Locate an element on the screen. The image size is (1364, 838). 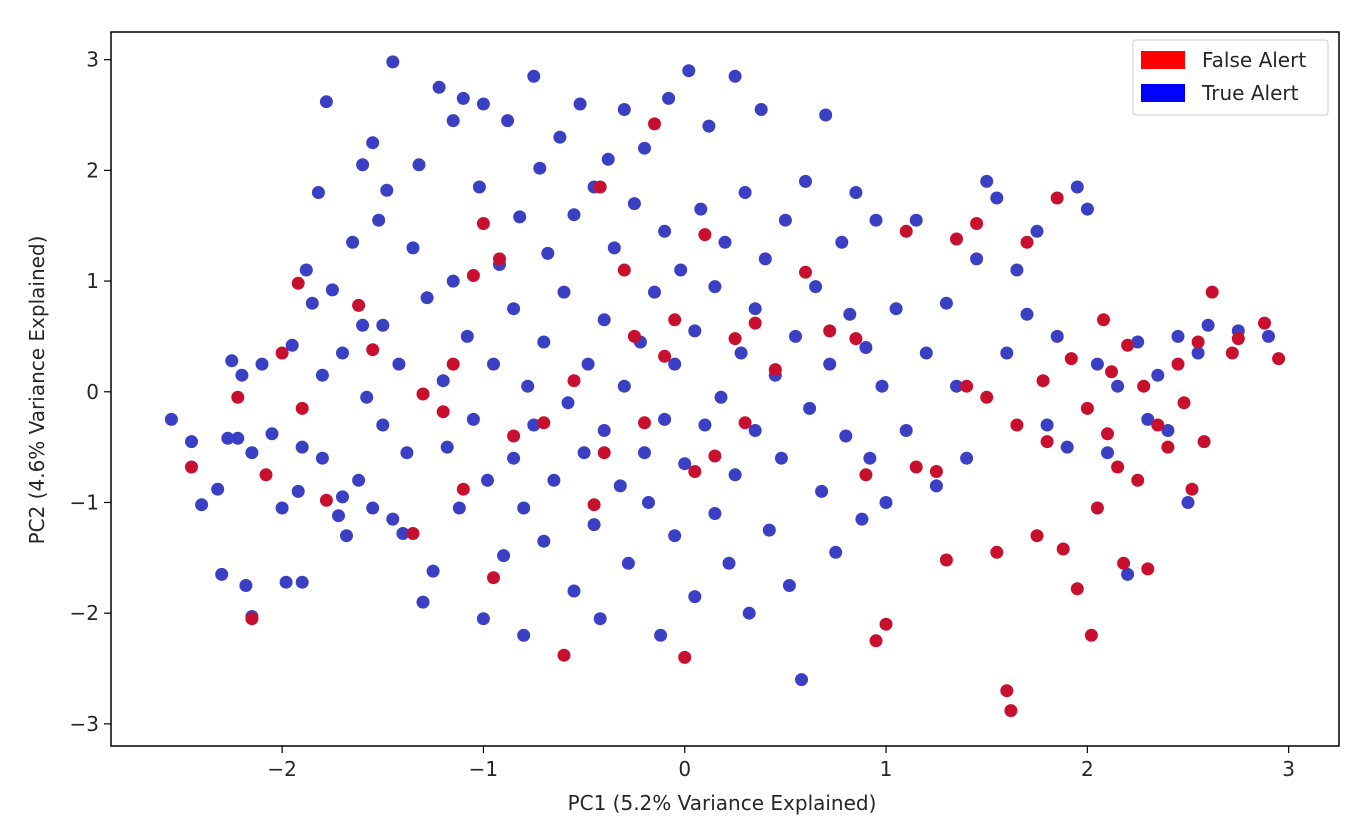
x-tick-label: 0 is located at coordinates (684, 769).